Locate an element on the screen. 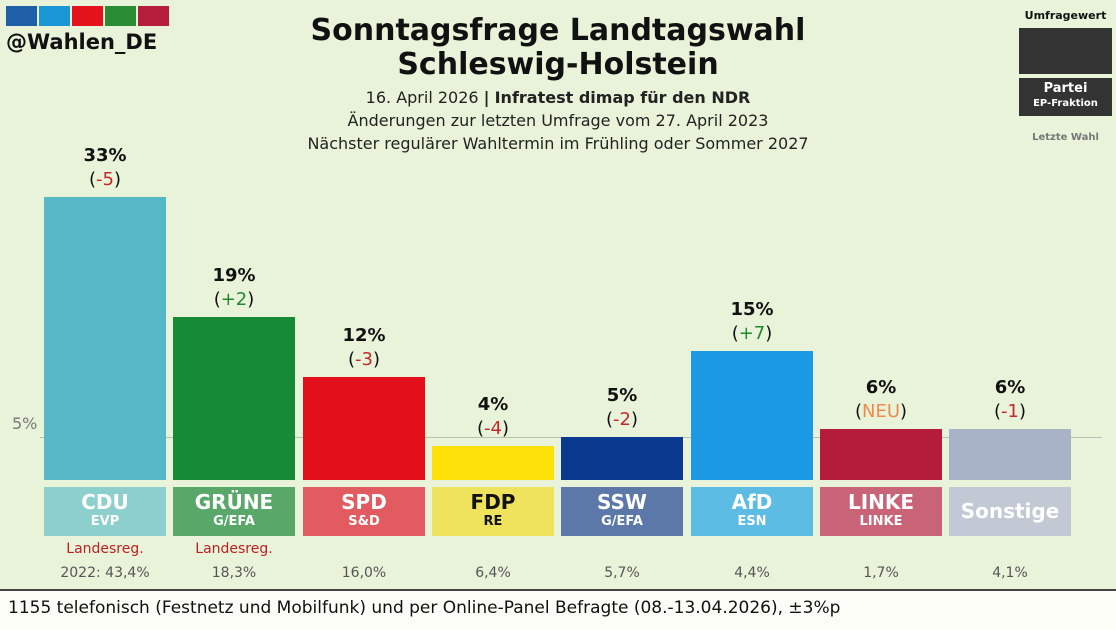  change-value-spd: -3 is located at coordinates (364, 359).